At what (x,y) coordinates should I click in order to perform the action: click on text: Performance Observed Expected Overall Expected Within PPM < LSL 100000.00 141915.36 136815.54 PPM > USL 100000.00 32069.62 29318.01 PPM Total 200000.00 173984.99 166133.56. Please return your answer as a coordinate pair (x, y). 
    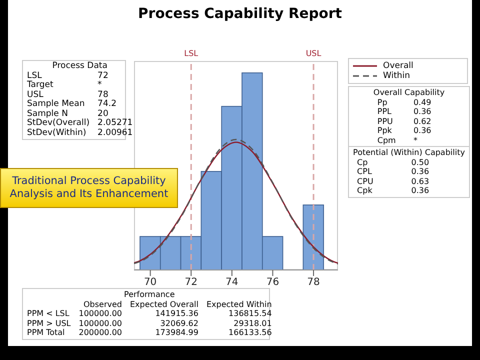
    Looking at the image, I should click on (149, 313).